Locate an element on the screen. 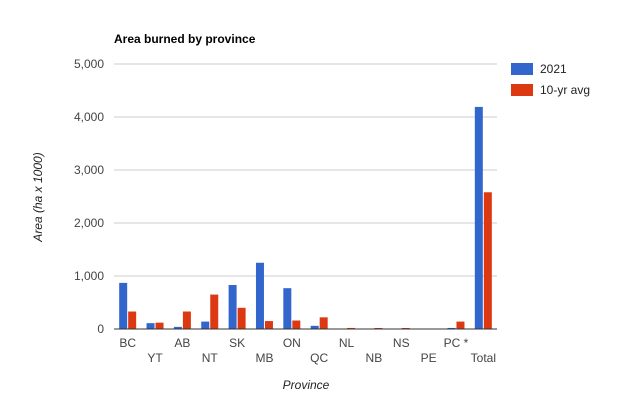  x-tick-label: NS is located at coordinates (401, 343).